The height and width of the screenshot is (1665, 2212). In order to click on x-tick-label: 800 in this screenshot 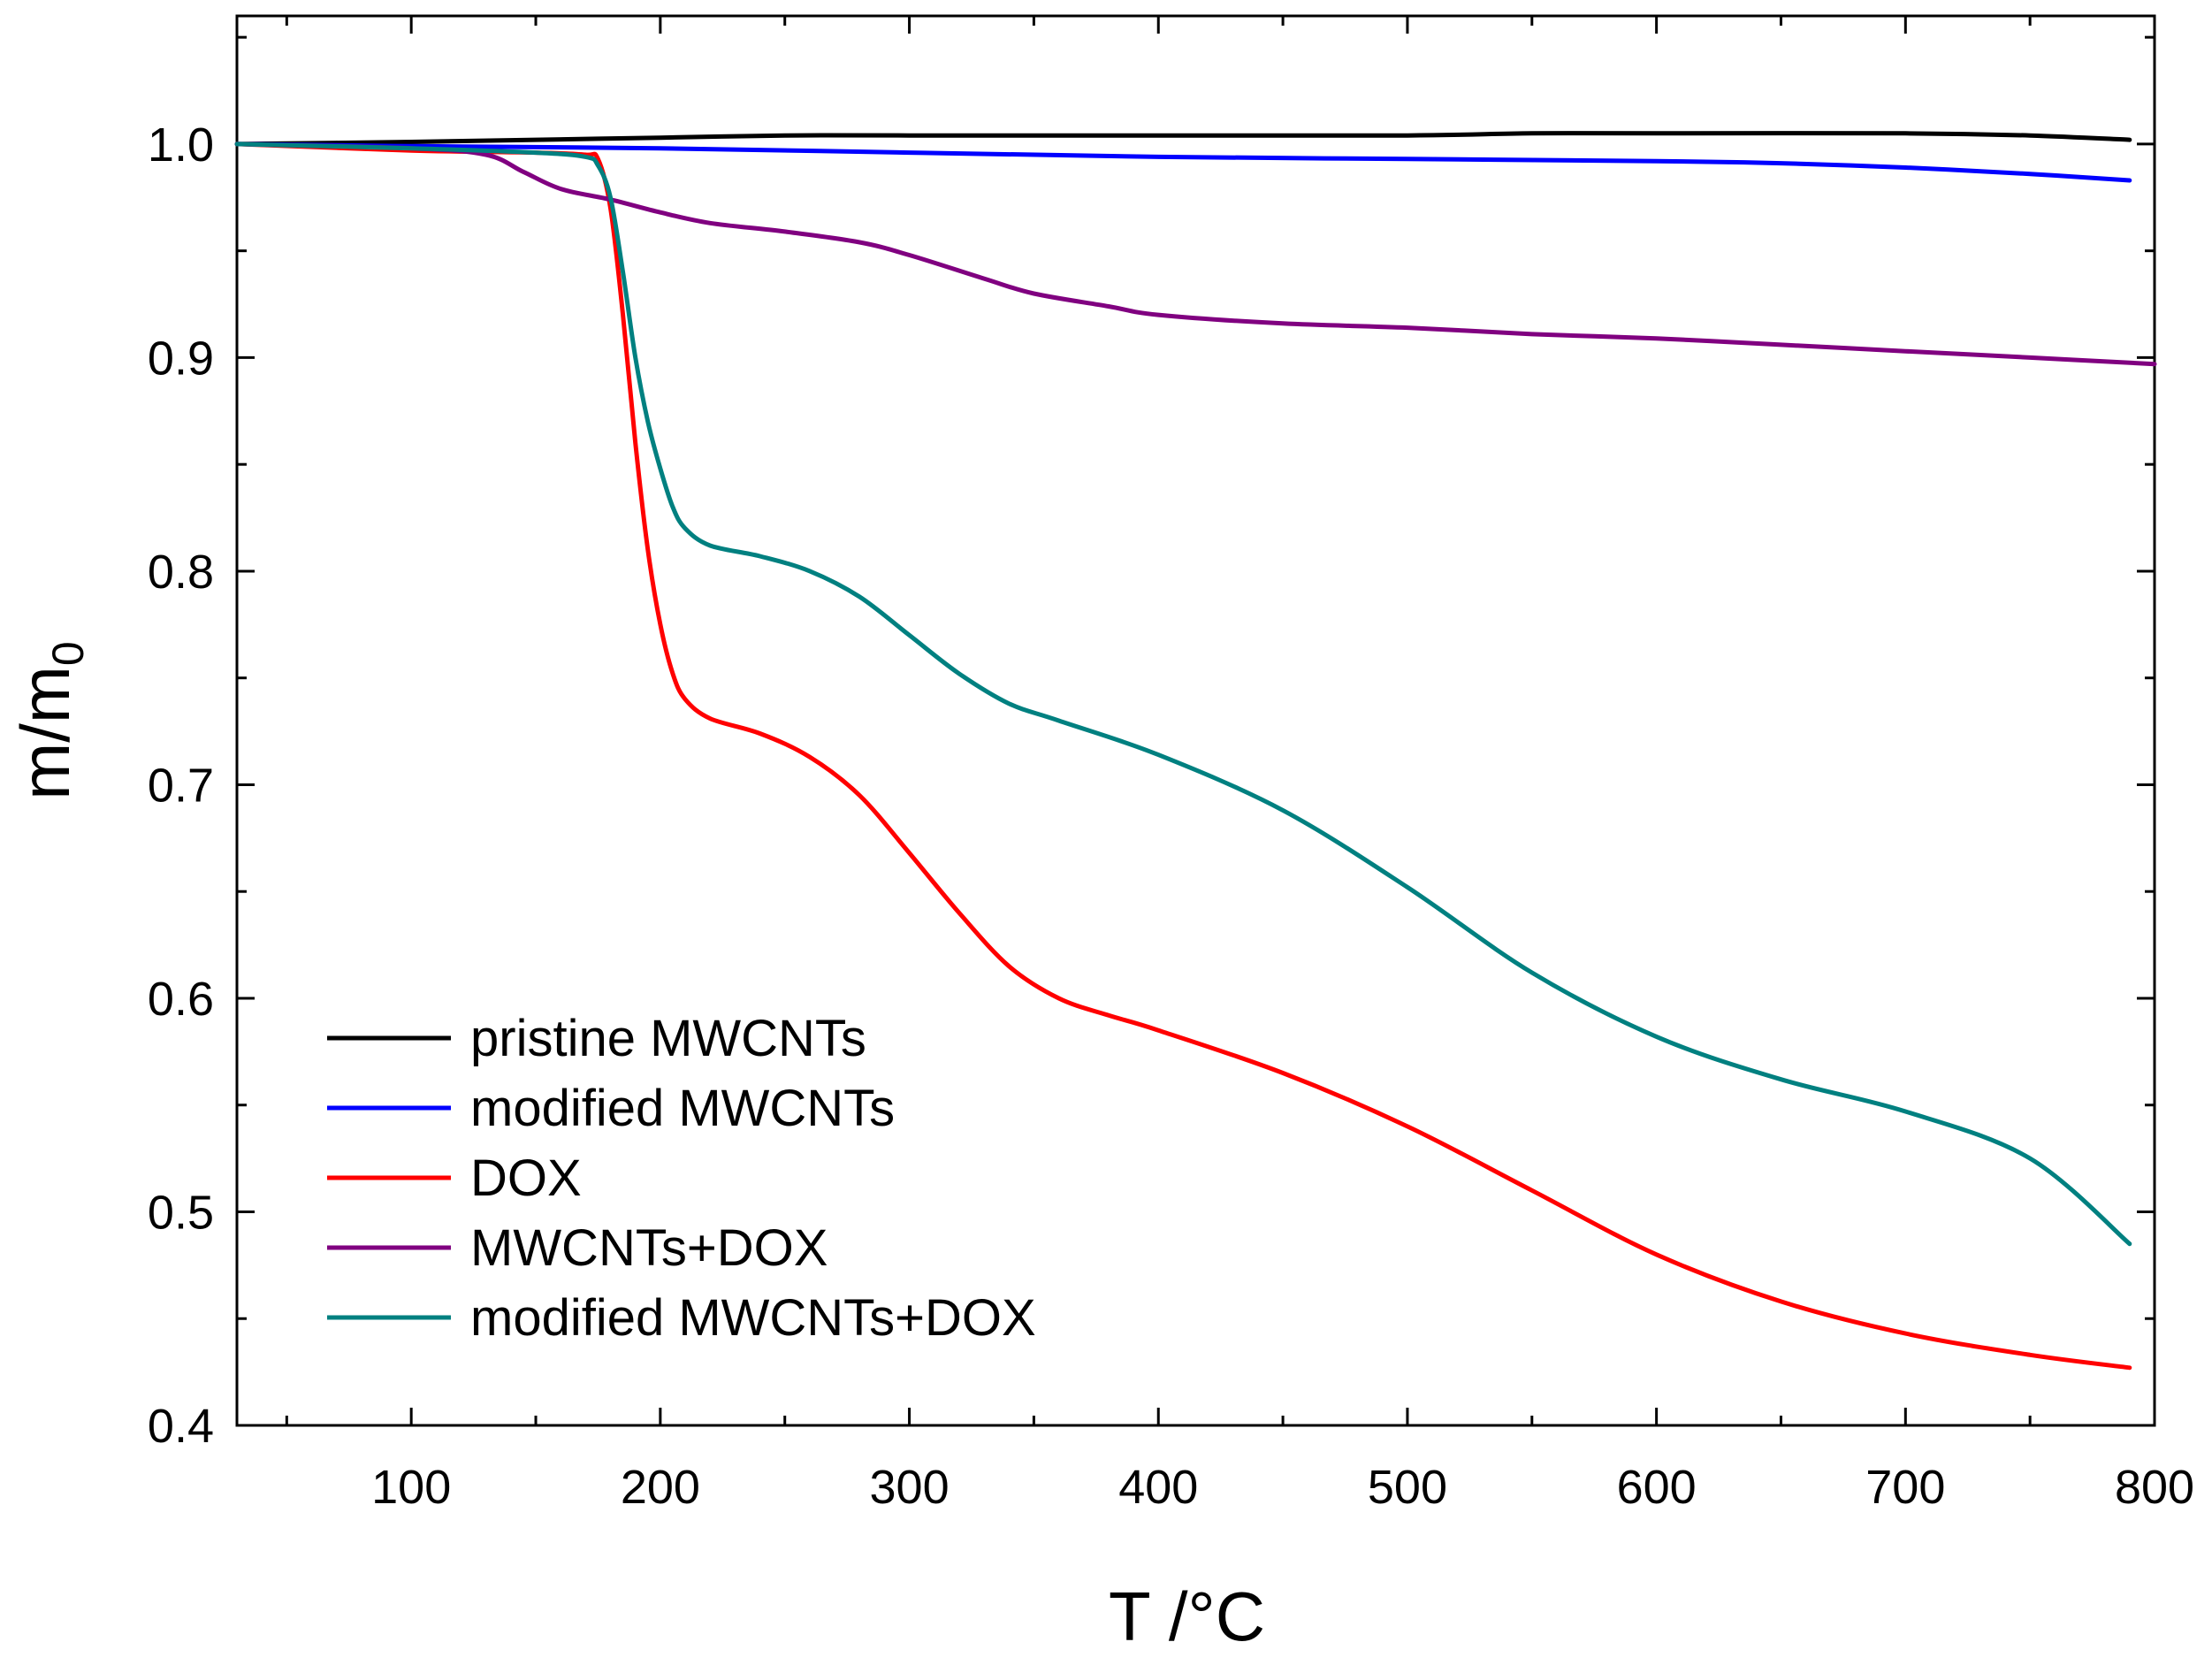, I will do `click(2154, 1488)`.